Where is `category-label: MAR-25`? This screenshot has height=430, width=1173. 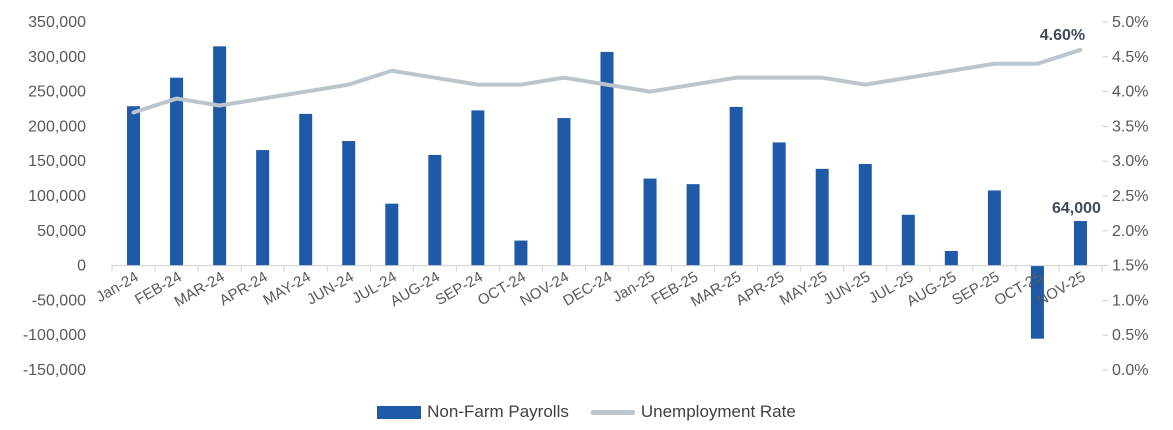
category-label: MAR-25 is located at coordinates (716, 289).